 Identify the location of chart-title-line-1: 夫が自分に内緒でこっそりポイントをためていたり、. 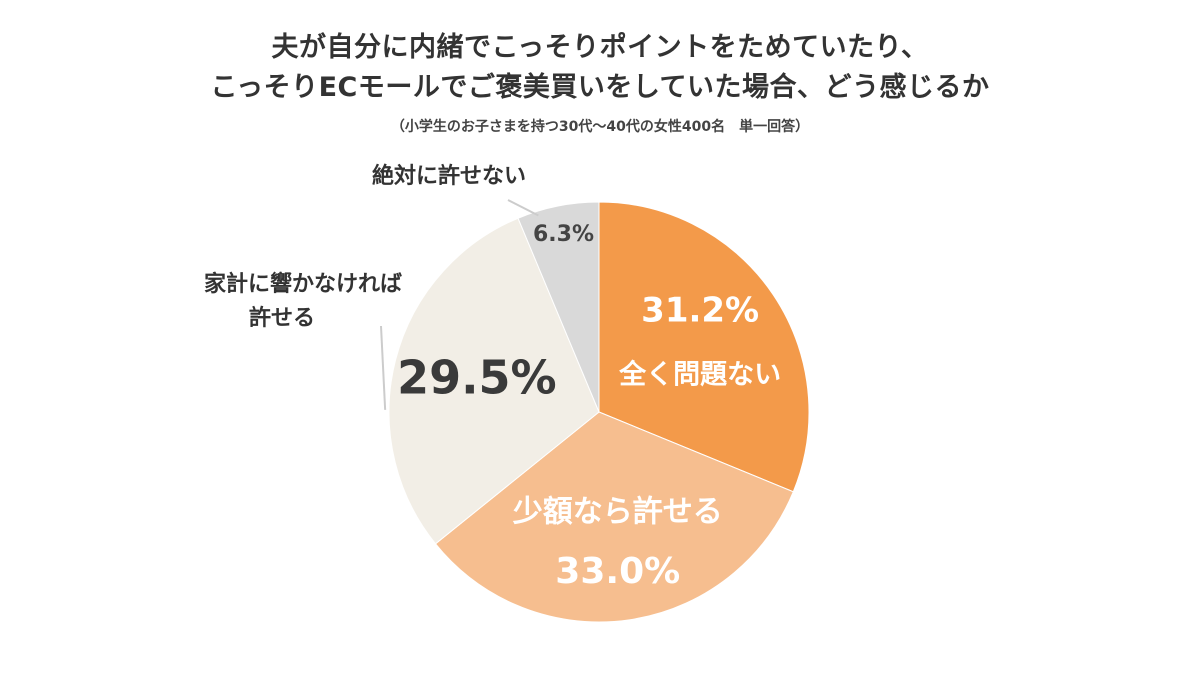
(600, 47).